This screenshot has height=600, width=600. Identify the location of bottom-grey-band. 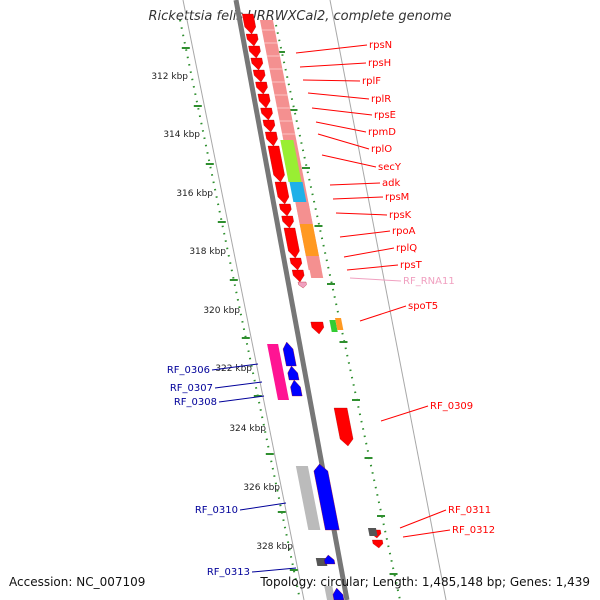
(329, 593).